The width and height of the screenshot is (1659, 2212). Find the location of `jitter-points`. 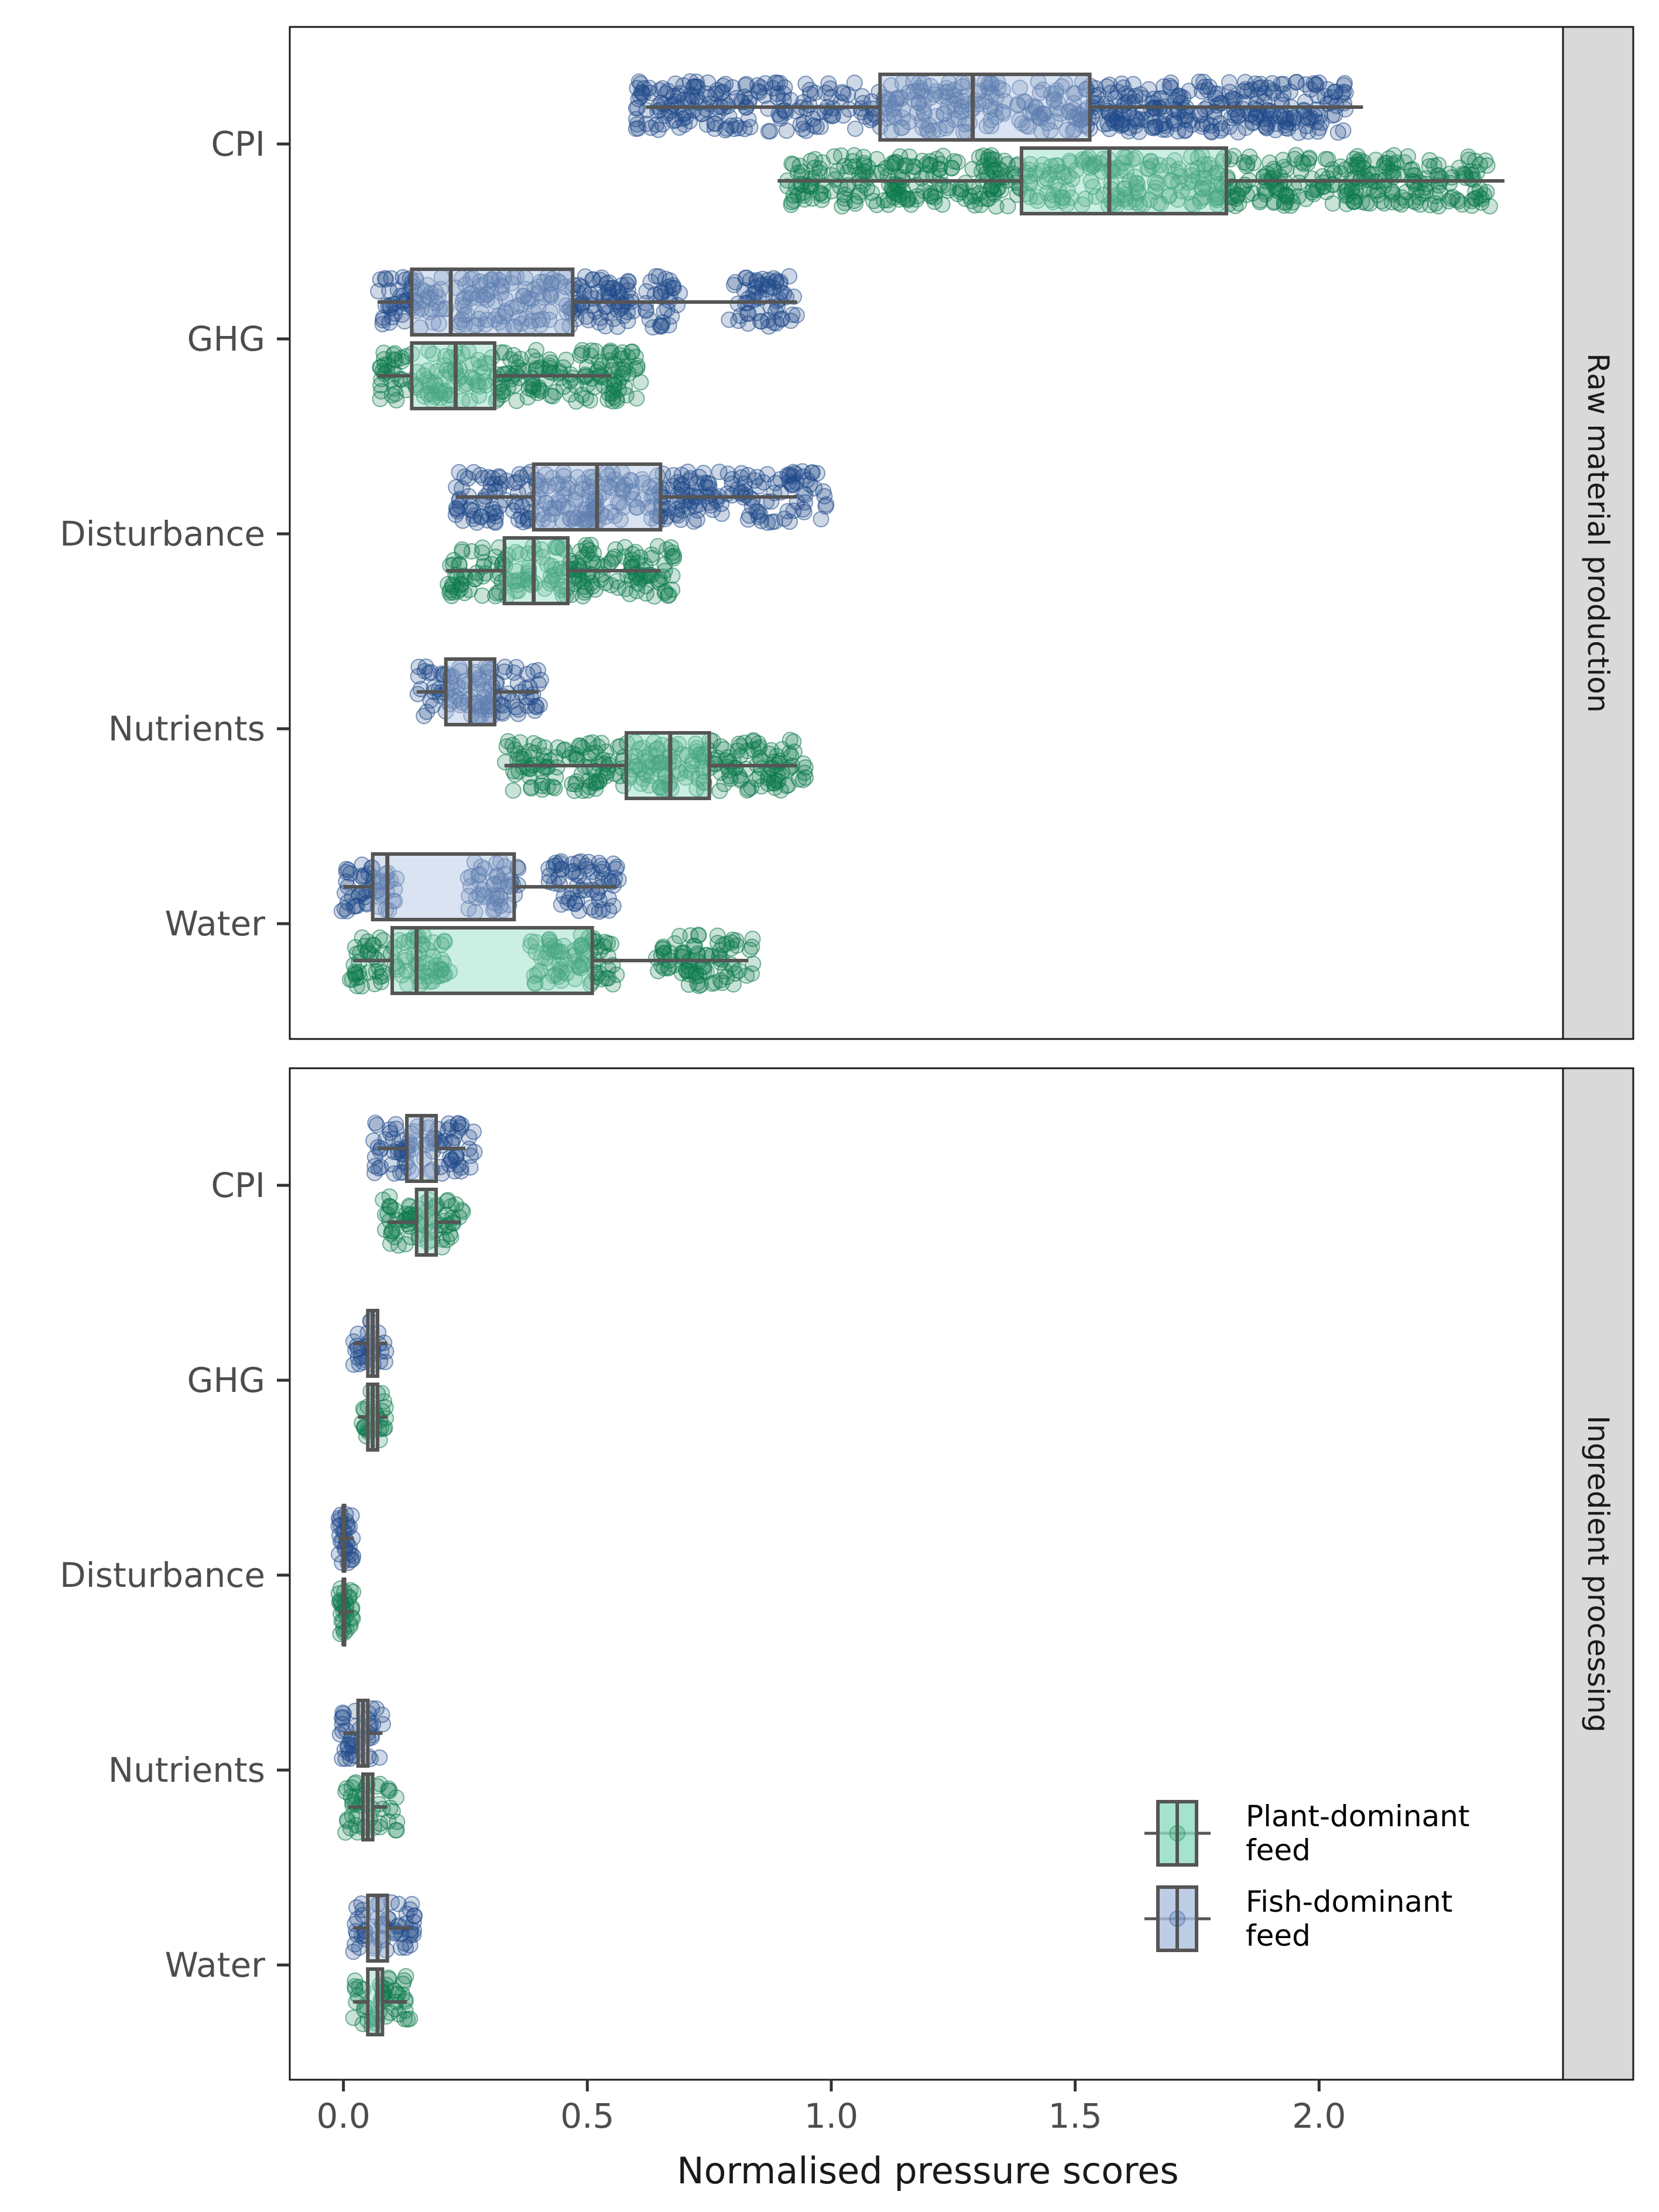

jitter-points is located at coordinates (991, 107).